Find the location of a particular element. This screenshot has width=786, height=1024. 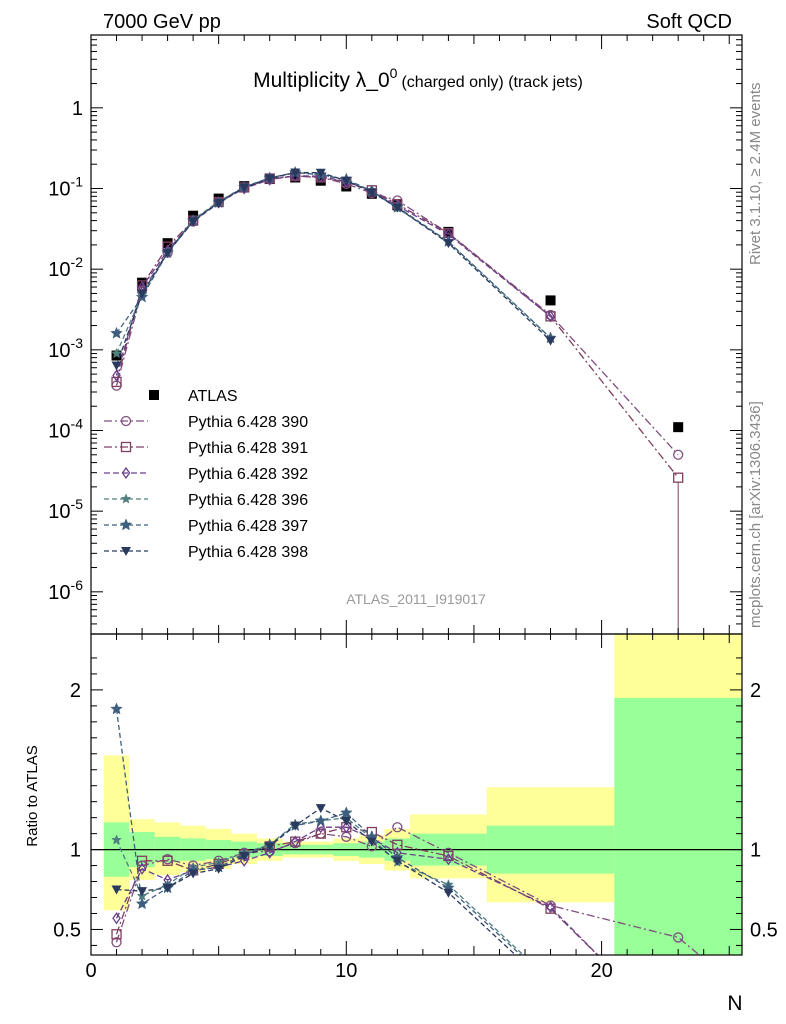

xtick-label: 10 is located at coordinates (346, 971).